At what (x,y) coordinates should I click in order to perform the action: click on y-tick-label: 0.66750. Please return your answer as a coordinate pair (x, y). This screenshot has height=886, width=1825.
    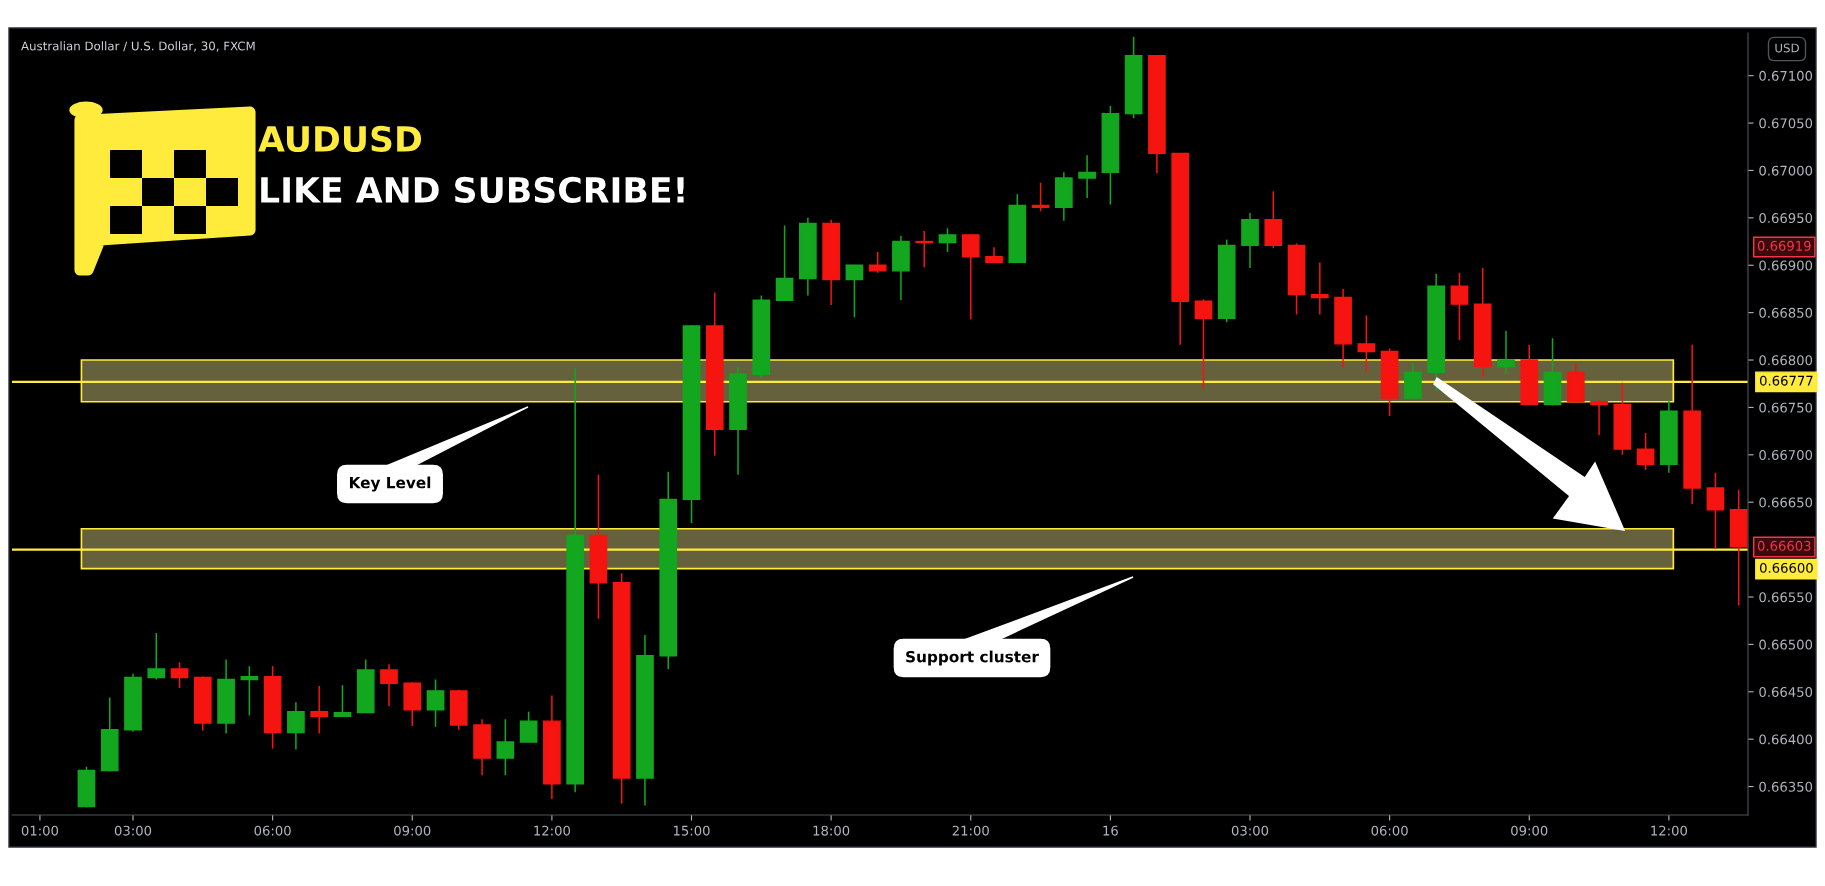
    Looking at the image, I should click on (1786, 407).